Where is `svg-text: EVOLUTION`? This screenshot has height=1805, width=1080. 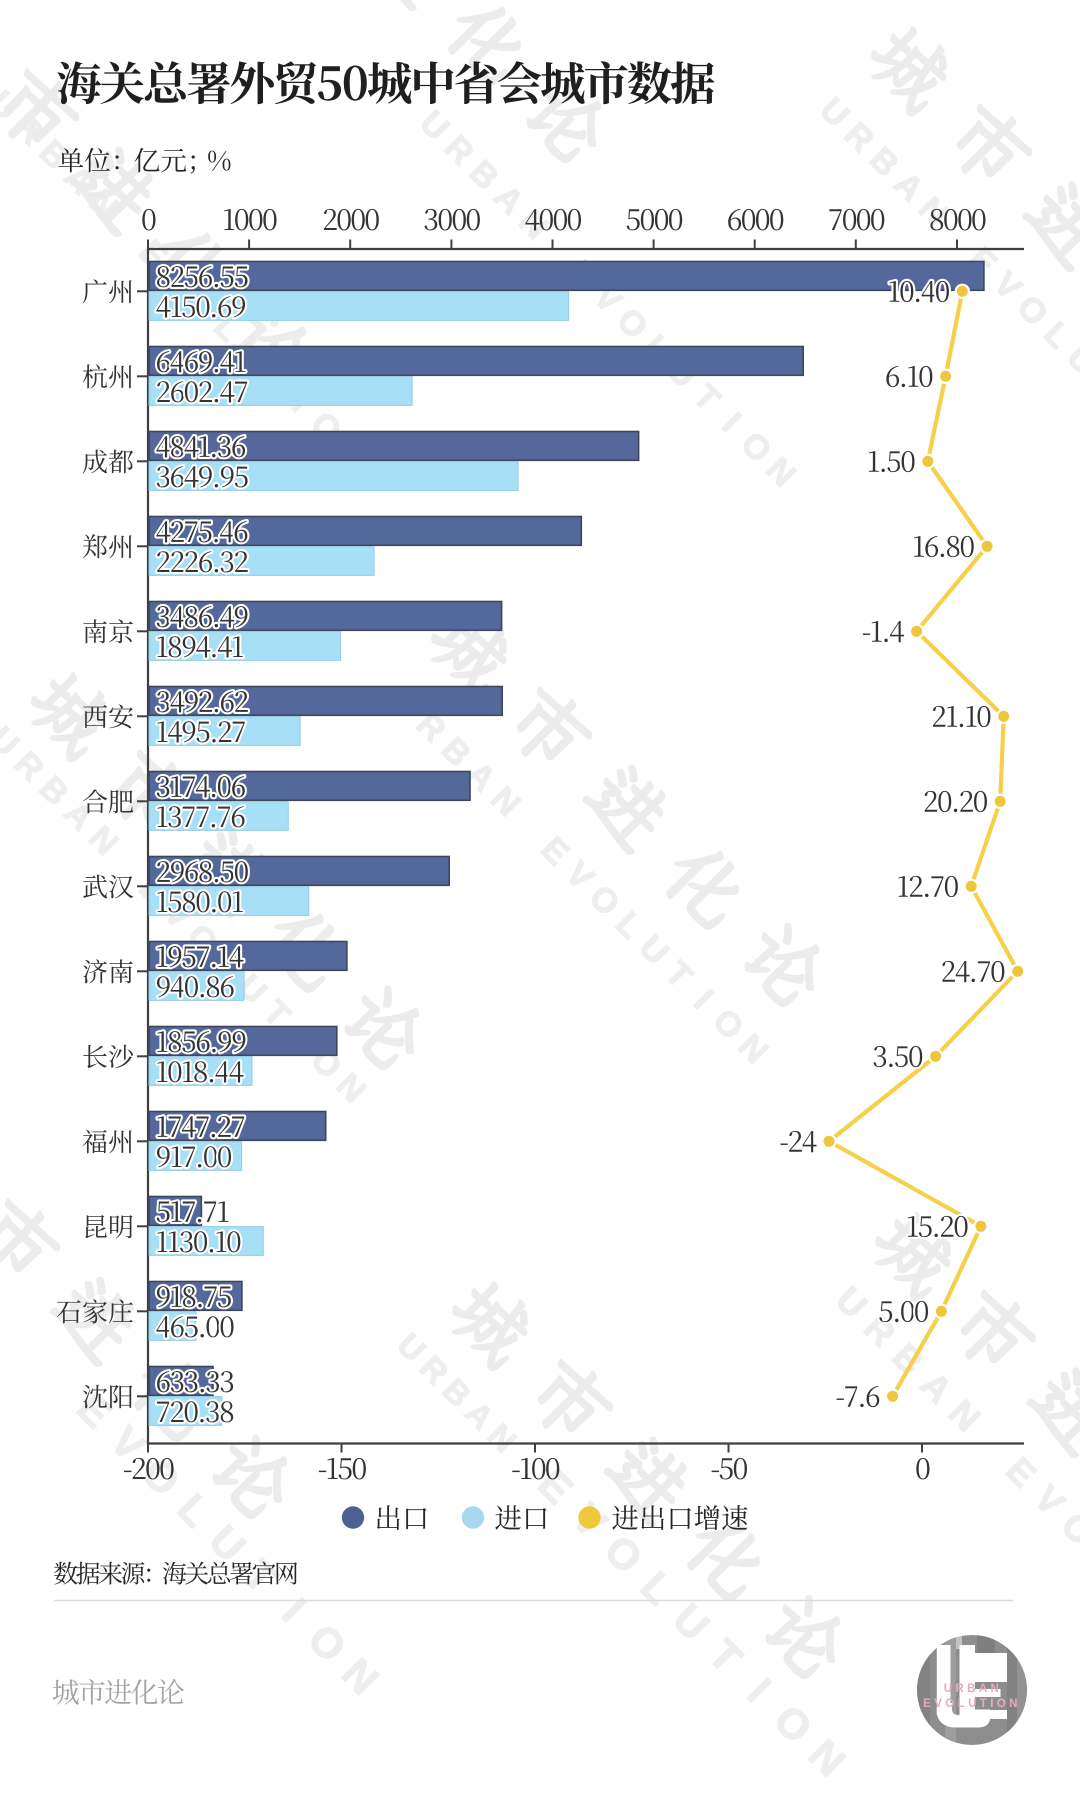
svg-text: EVOLUTION is located at coordinates (972, 1704).